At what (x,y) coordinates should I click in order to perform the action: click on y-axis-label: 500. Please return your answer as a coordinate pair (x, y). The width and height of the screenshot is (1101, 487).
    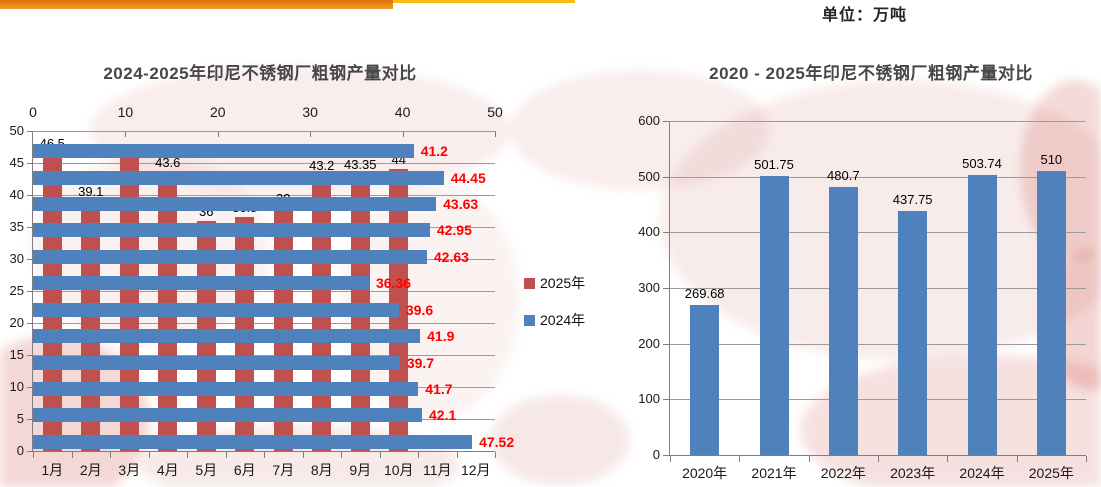
    Looking at the image, I should click on (649, 176).